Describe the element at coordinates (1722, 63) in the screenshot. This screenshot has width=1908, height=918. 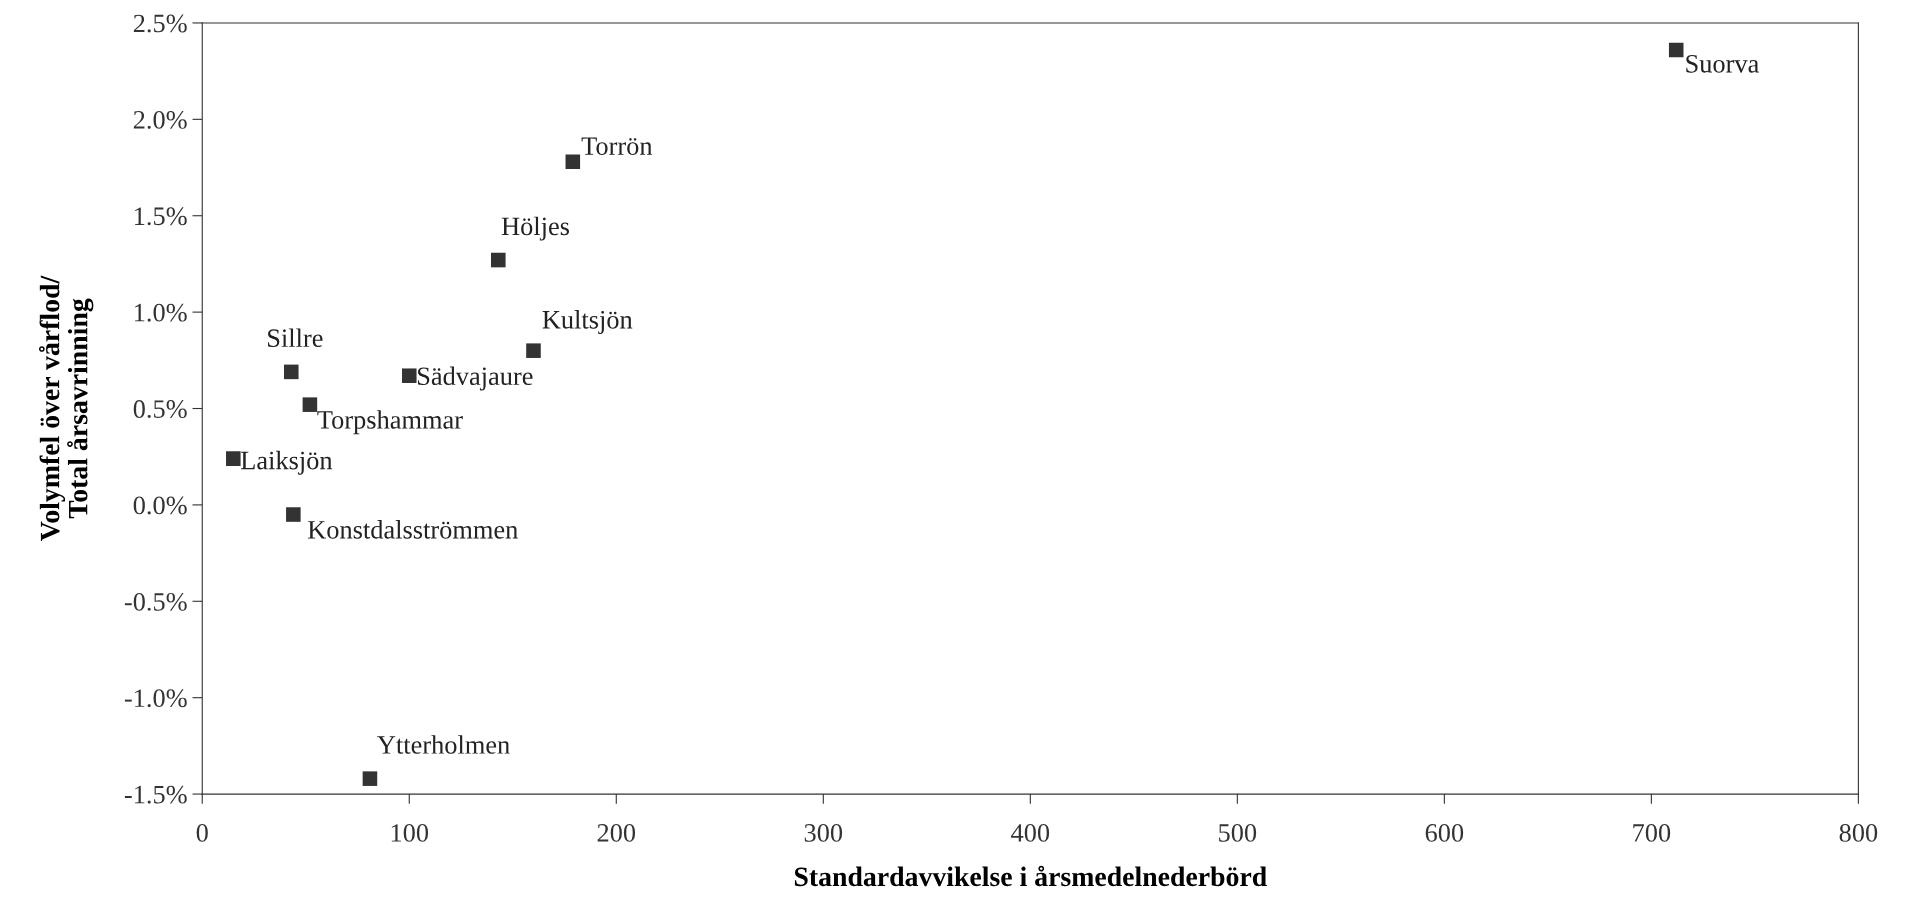
I see `annotation: Suorva` at that location.